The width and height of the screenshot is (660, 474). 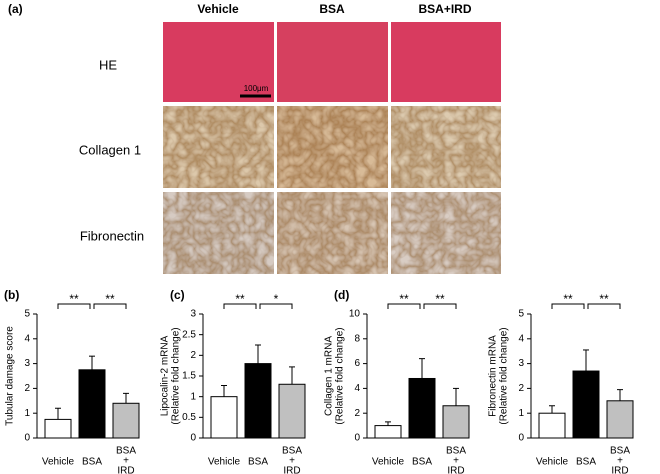 What do you see at coordinates (112, 235) in the screenshot?
I see `row-label: Fibronectin` at bounding box center [112, 235].